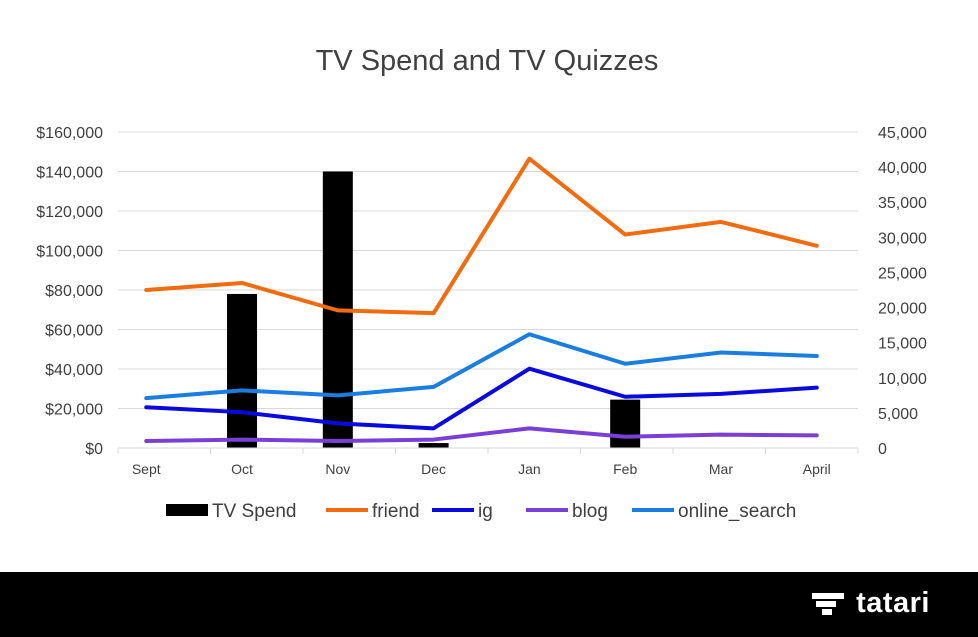 The image size is (978, 637). What do you see at coordinates (337, 469) in the screenshot?
I see `x-tick-label: Nov` at bounding box center [337, 469].